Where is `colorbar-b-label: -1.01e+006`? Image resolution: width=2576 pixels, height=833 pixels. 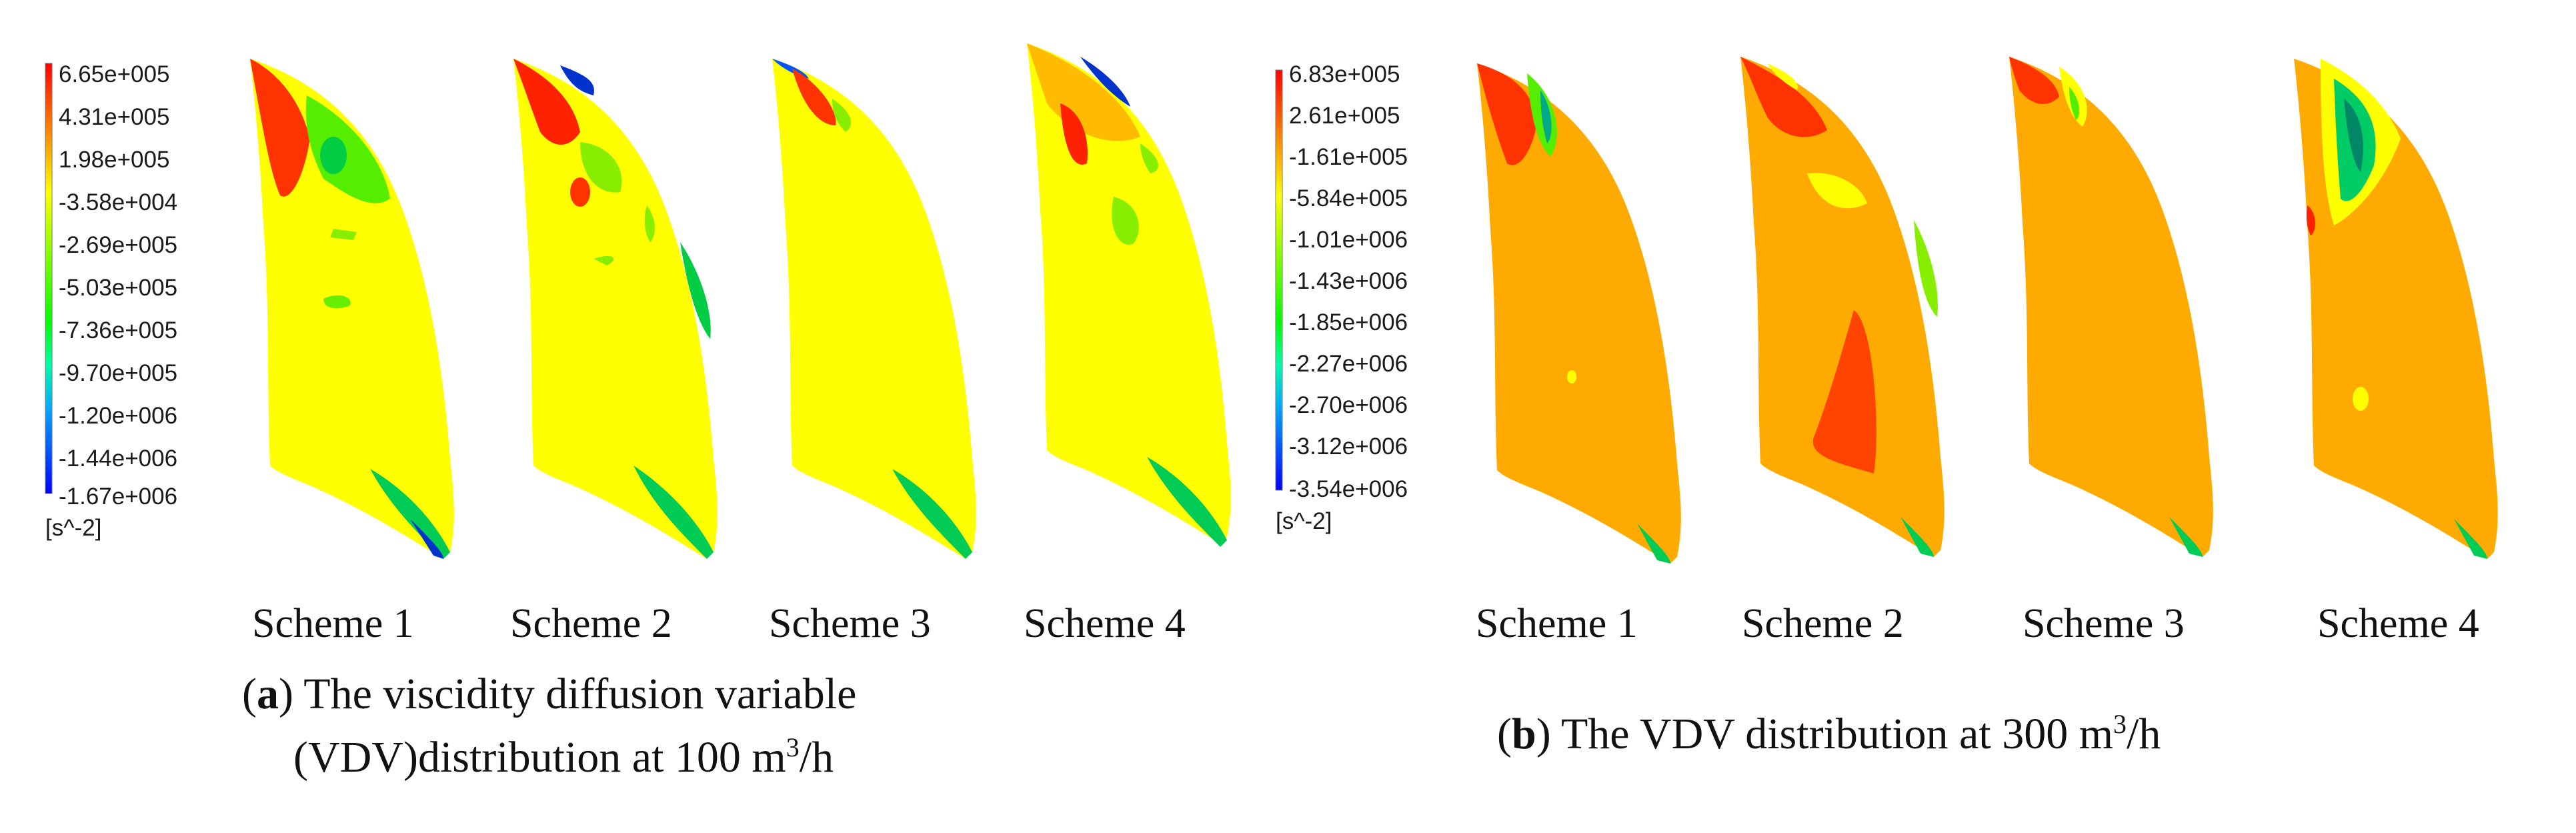
colorbar-b-label: -1.01e+006 is located at coordinates (1348, 240).